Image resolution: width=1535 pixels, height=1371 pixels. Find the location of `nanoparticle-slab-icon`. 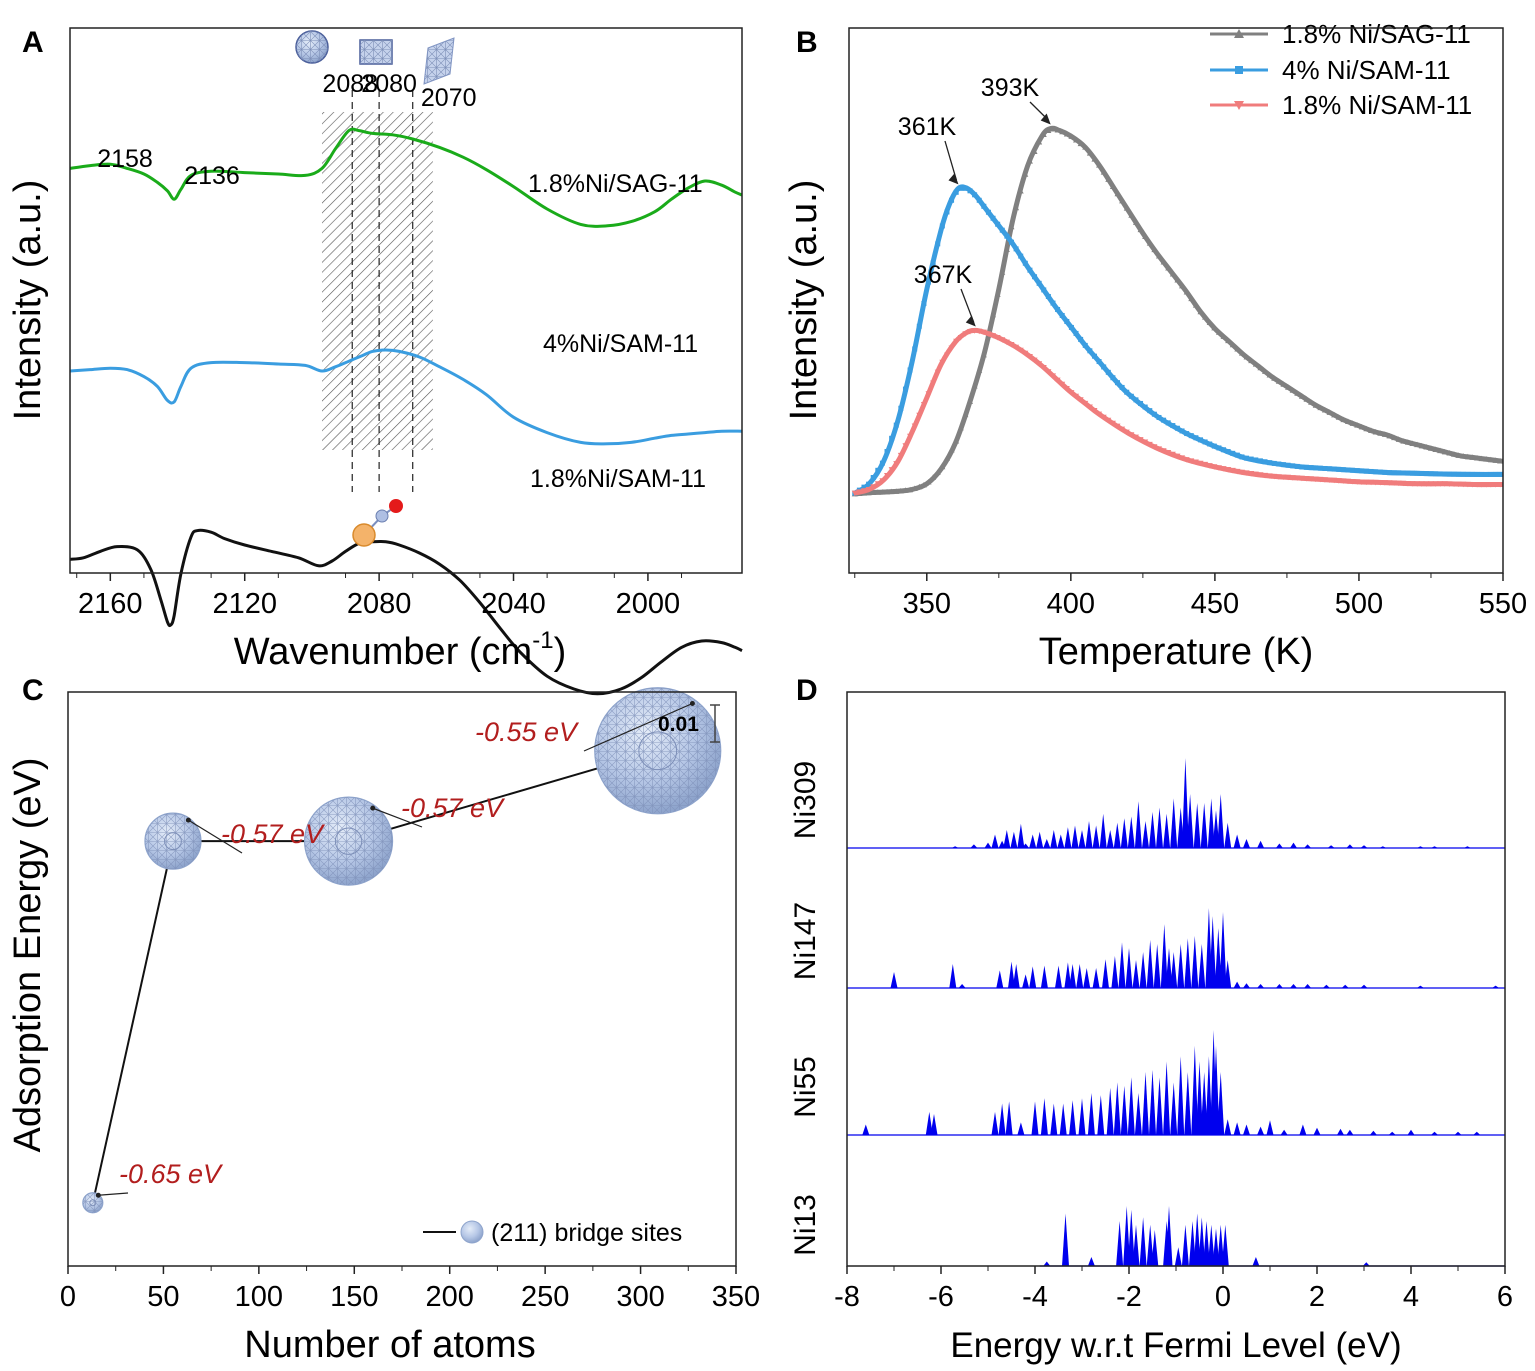

nanoparticle-slab-icon is located at coordinates (376, 52).